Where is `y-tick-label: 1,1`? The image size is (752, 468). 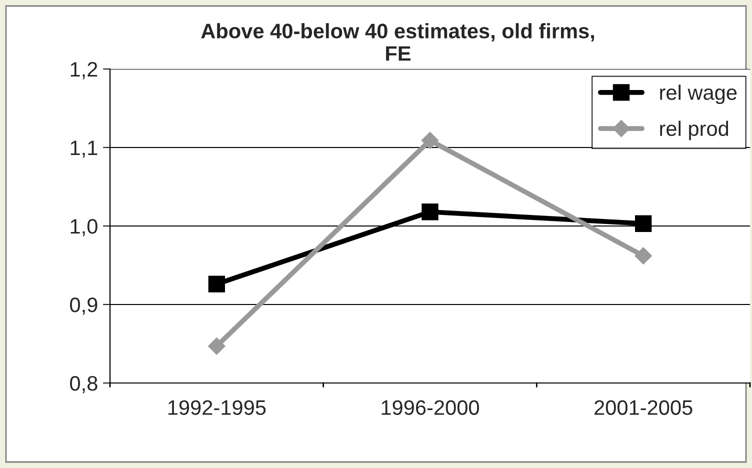
y-tick-label: 1,1 is located at coordinates (84, 149).